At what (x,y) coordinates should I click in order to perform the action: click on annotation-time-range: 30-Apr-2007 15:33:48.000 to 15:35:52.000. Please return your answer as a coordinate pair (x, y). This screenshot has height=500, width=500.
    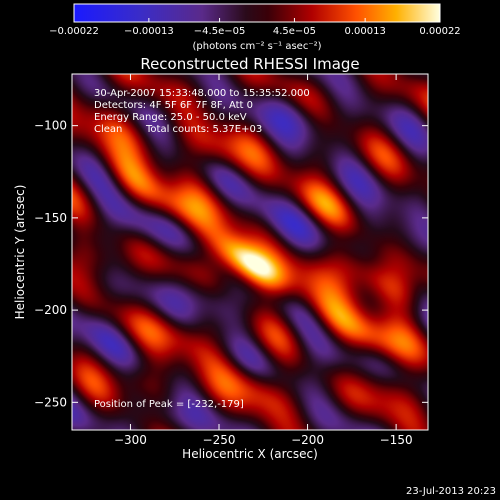
    Looking at the image, I should click on (202, 93).